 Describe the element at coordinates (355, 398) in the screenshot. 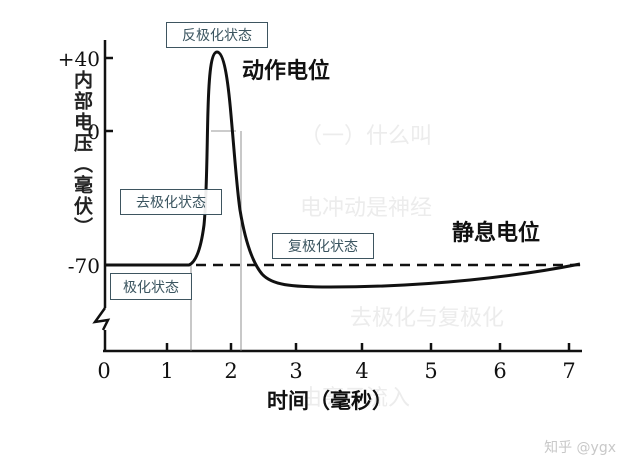

I see `background-scan-text: 由离子流入` at that location.